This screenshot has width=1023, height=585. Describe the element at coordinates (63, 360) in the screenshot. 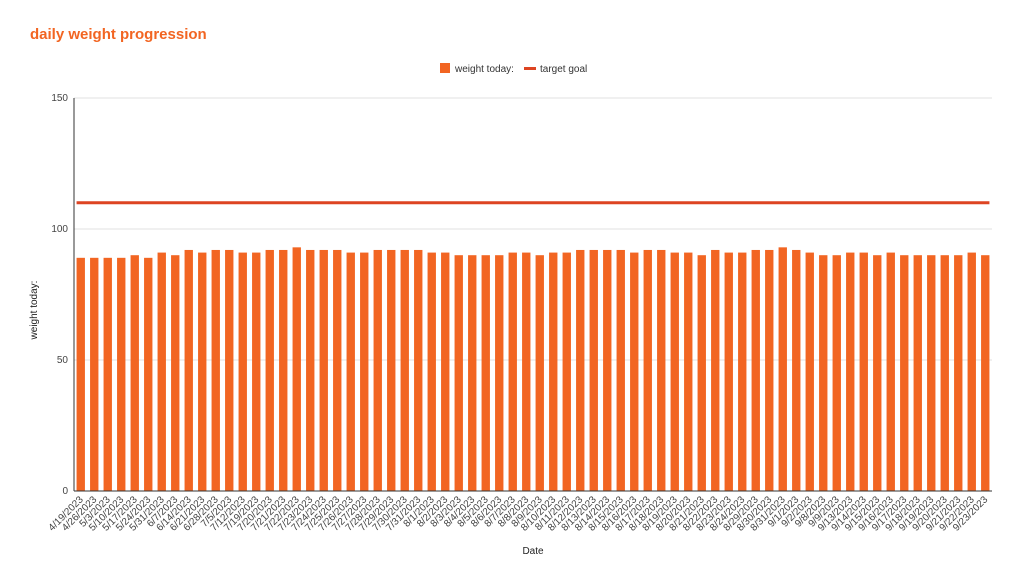

I see `y-tick-label: 50` at that location.